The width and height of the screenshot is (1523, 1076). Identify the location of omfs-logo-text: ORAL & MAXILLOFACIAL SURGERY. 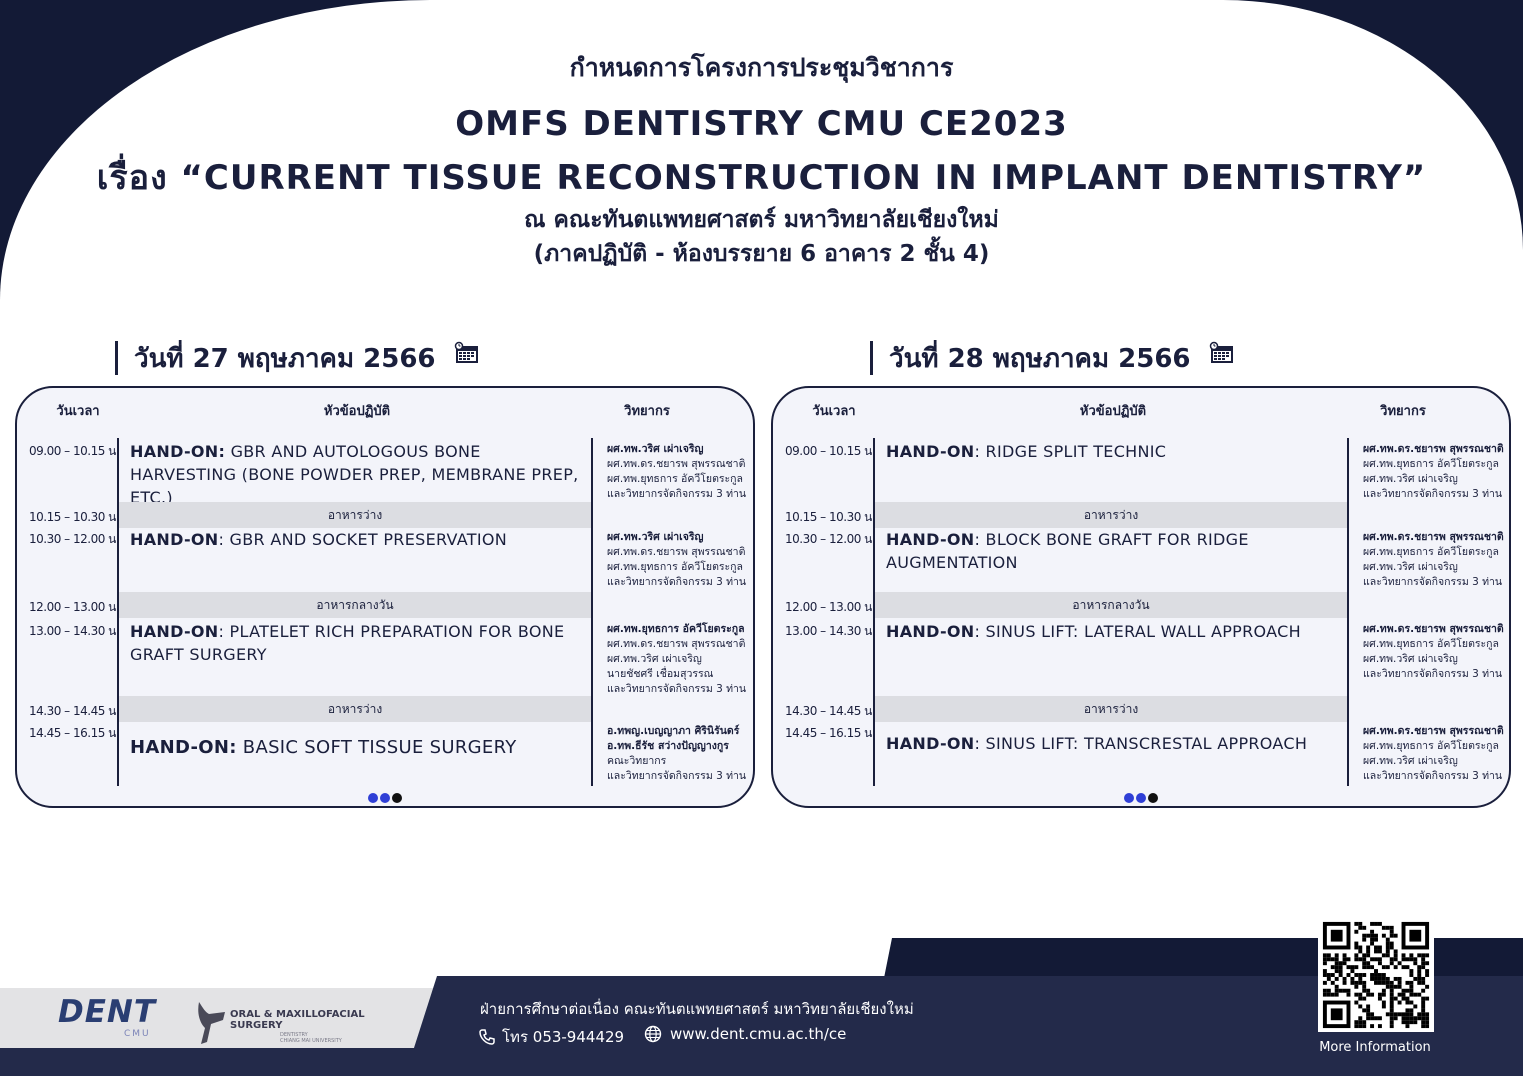
(297, 1020).